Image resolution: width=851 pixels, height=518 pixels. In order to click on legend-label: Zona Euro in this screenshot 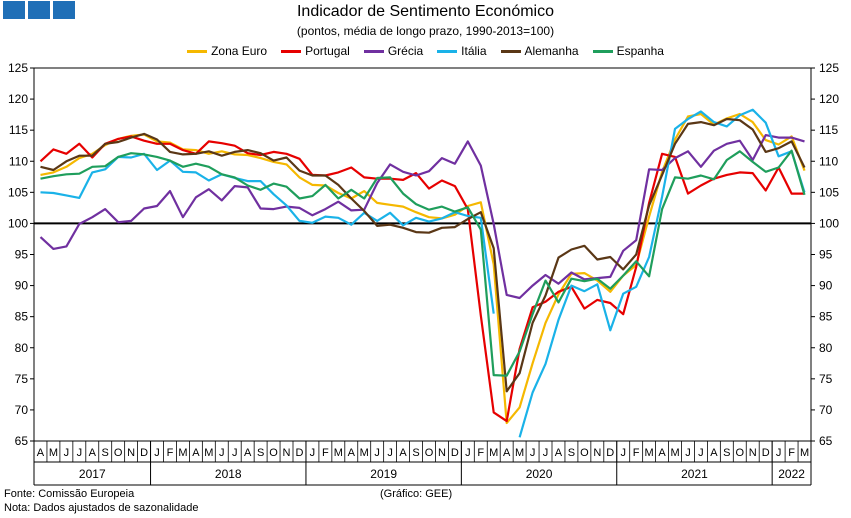, I will do `click(239, 51)`.